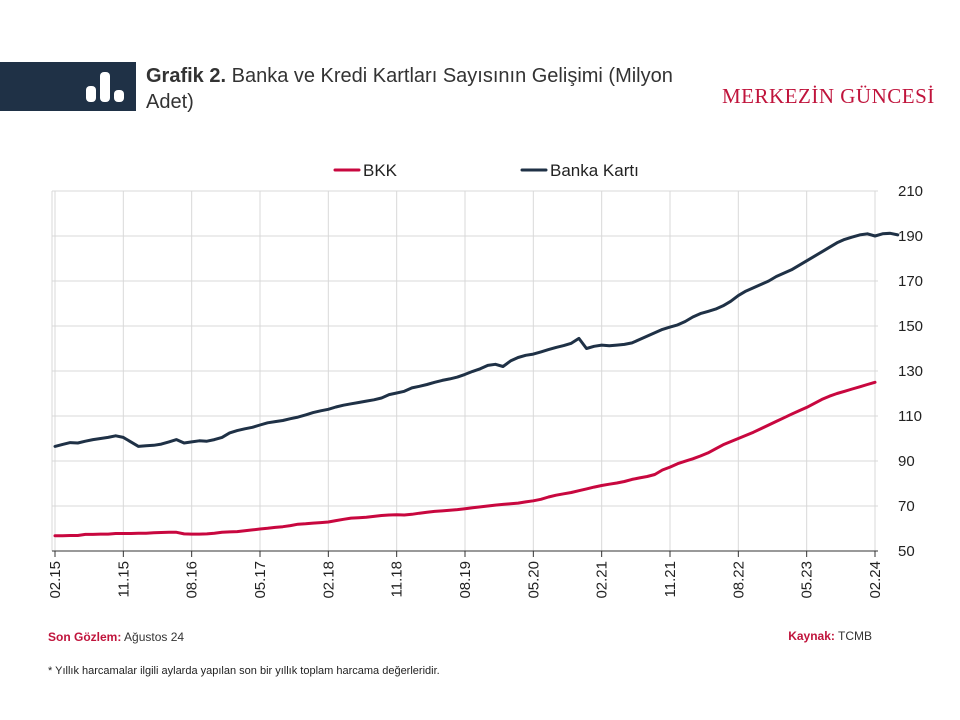 The image size is (960, 720). I want to click on y-tick-label: 70, so click(906, 506).